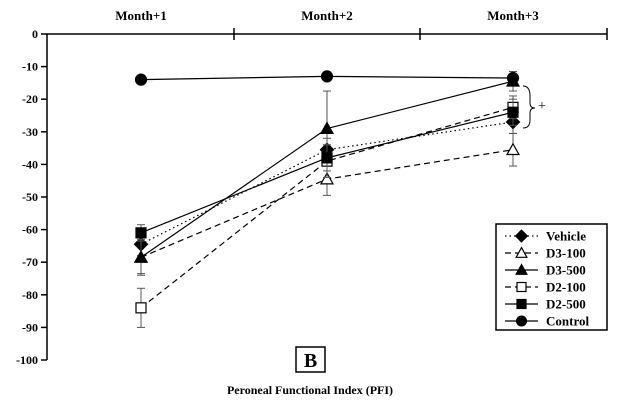  Describe the element at coordinates (310, 390) in the screenshot. I see `chart-caption: Peroneal Functional Index (PFI)` at that location.